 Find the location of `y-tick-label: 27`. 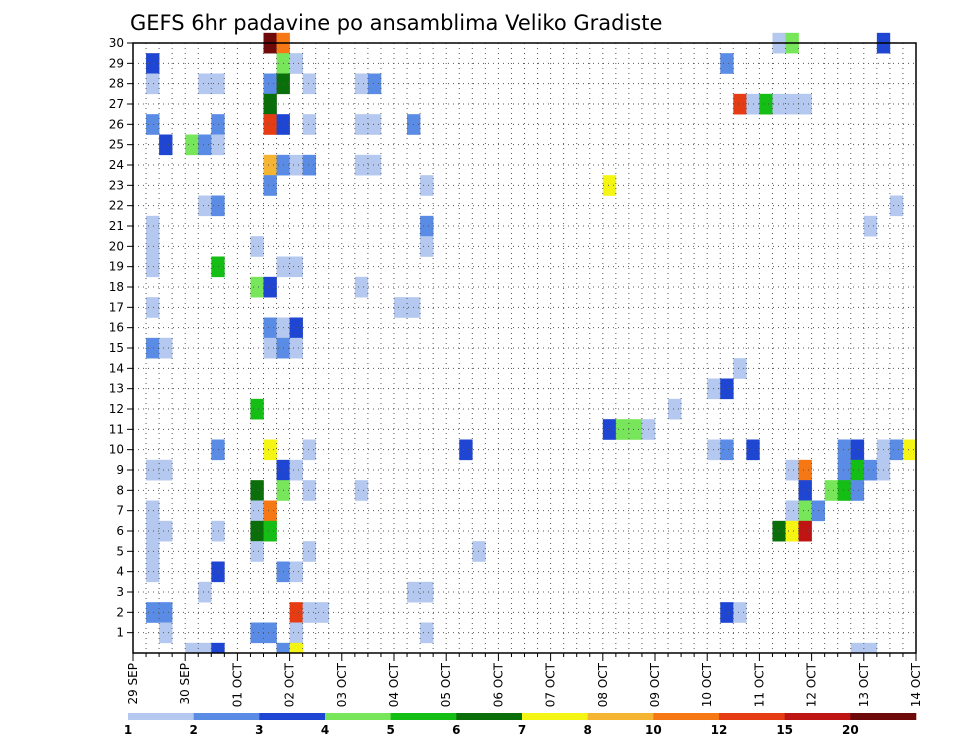

y-tick-label: 27 is located at coordinates (116, 104).